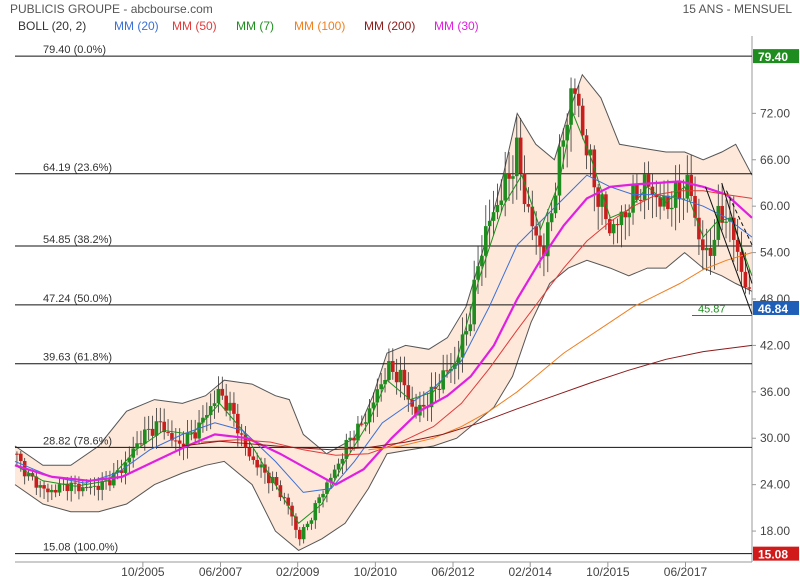 The image size is (800, 580). I want to click on fibonacci-level-label: 28.82 (78.6%), so click(77, 441).